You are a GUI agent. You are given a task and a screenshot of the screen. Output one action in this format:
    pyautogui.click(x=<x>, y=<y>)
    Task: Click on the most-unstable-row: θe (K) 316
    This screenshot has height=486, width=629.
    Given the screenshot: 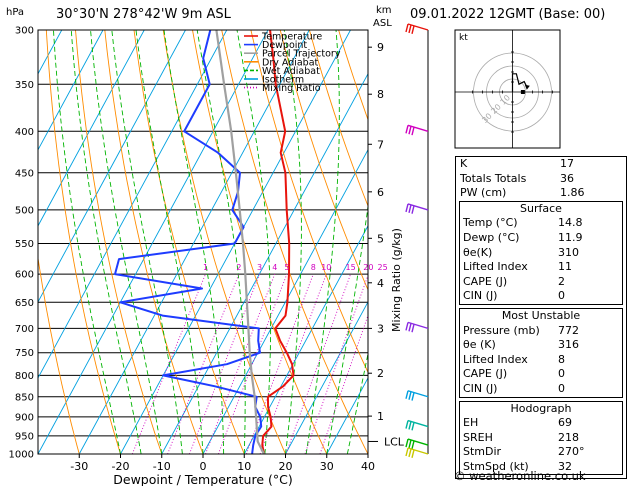 What is the action you would take?
    pyautogui.click(x=541, y=345)
    